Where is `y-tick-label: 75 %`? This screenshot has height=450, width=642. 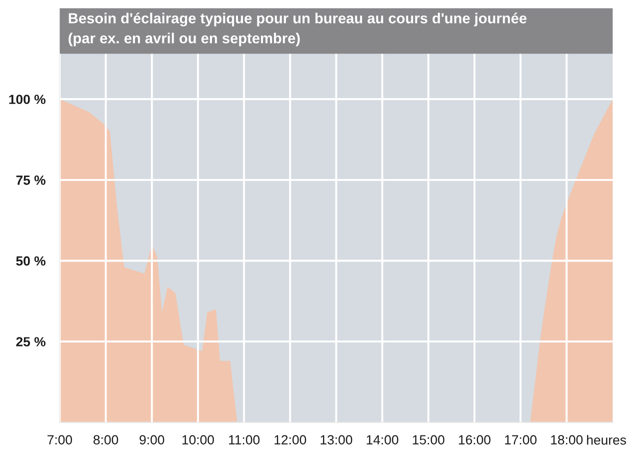 y-tick-label: 75 % is located at coordinates (31, 180).